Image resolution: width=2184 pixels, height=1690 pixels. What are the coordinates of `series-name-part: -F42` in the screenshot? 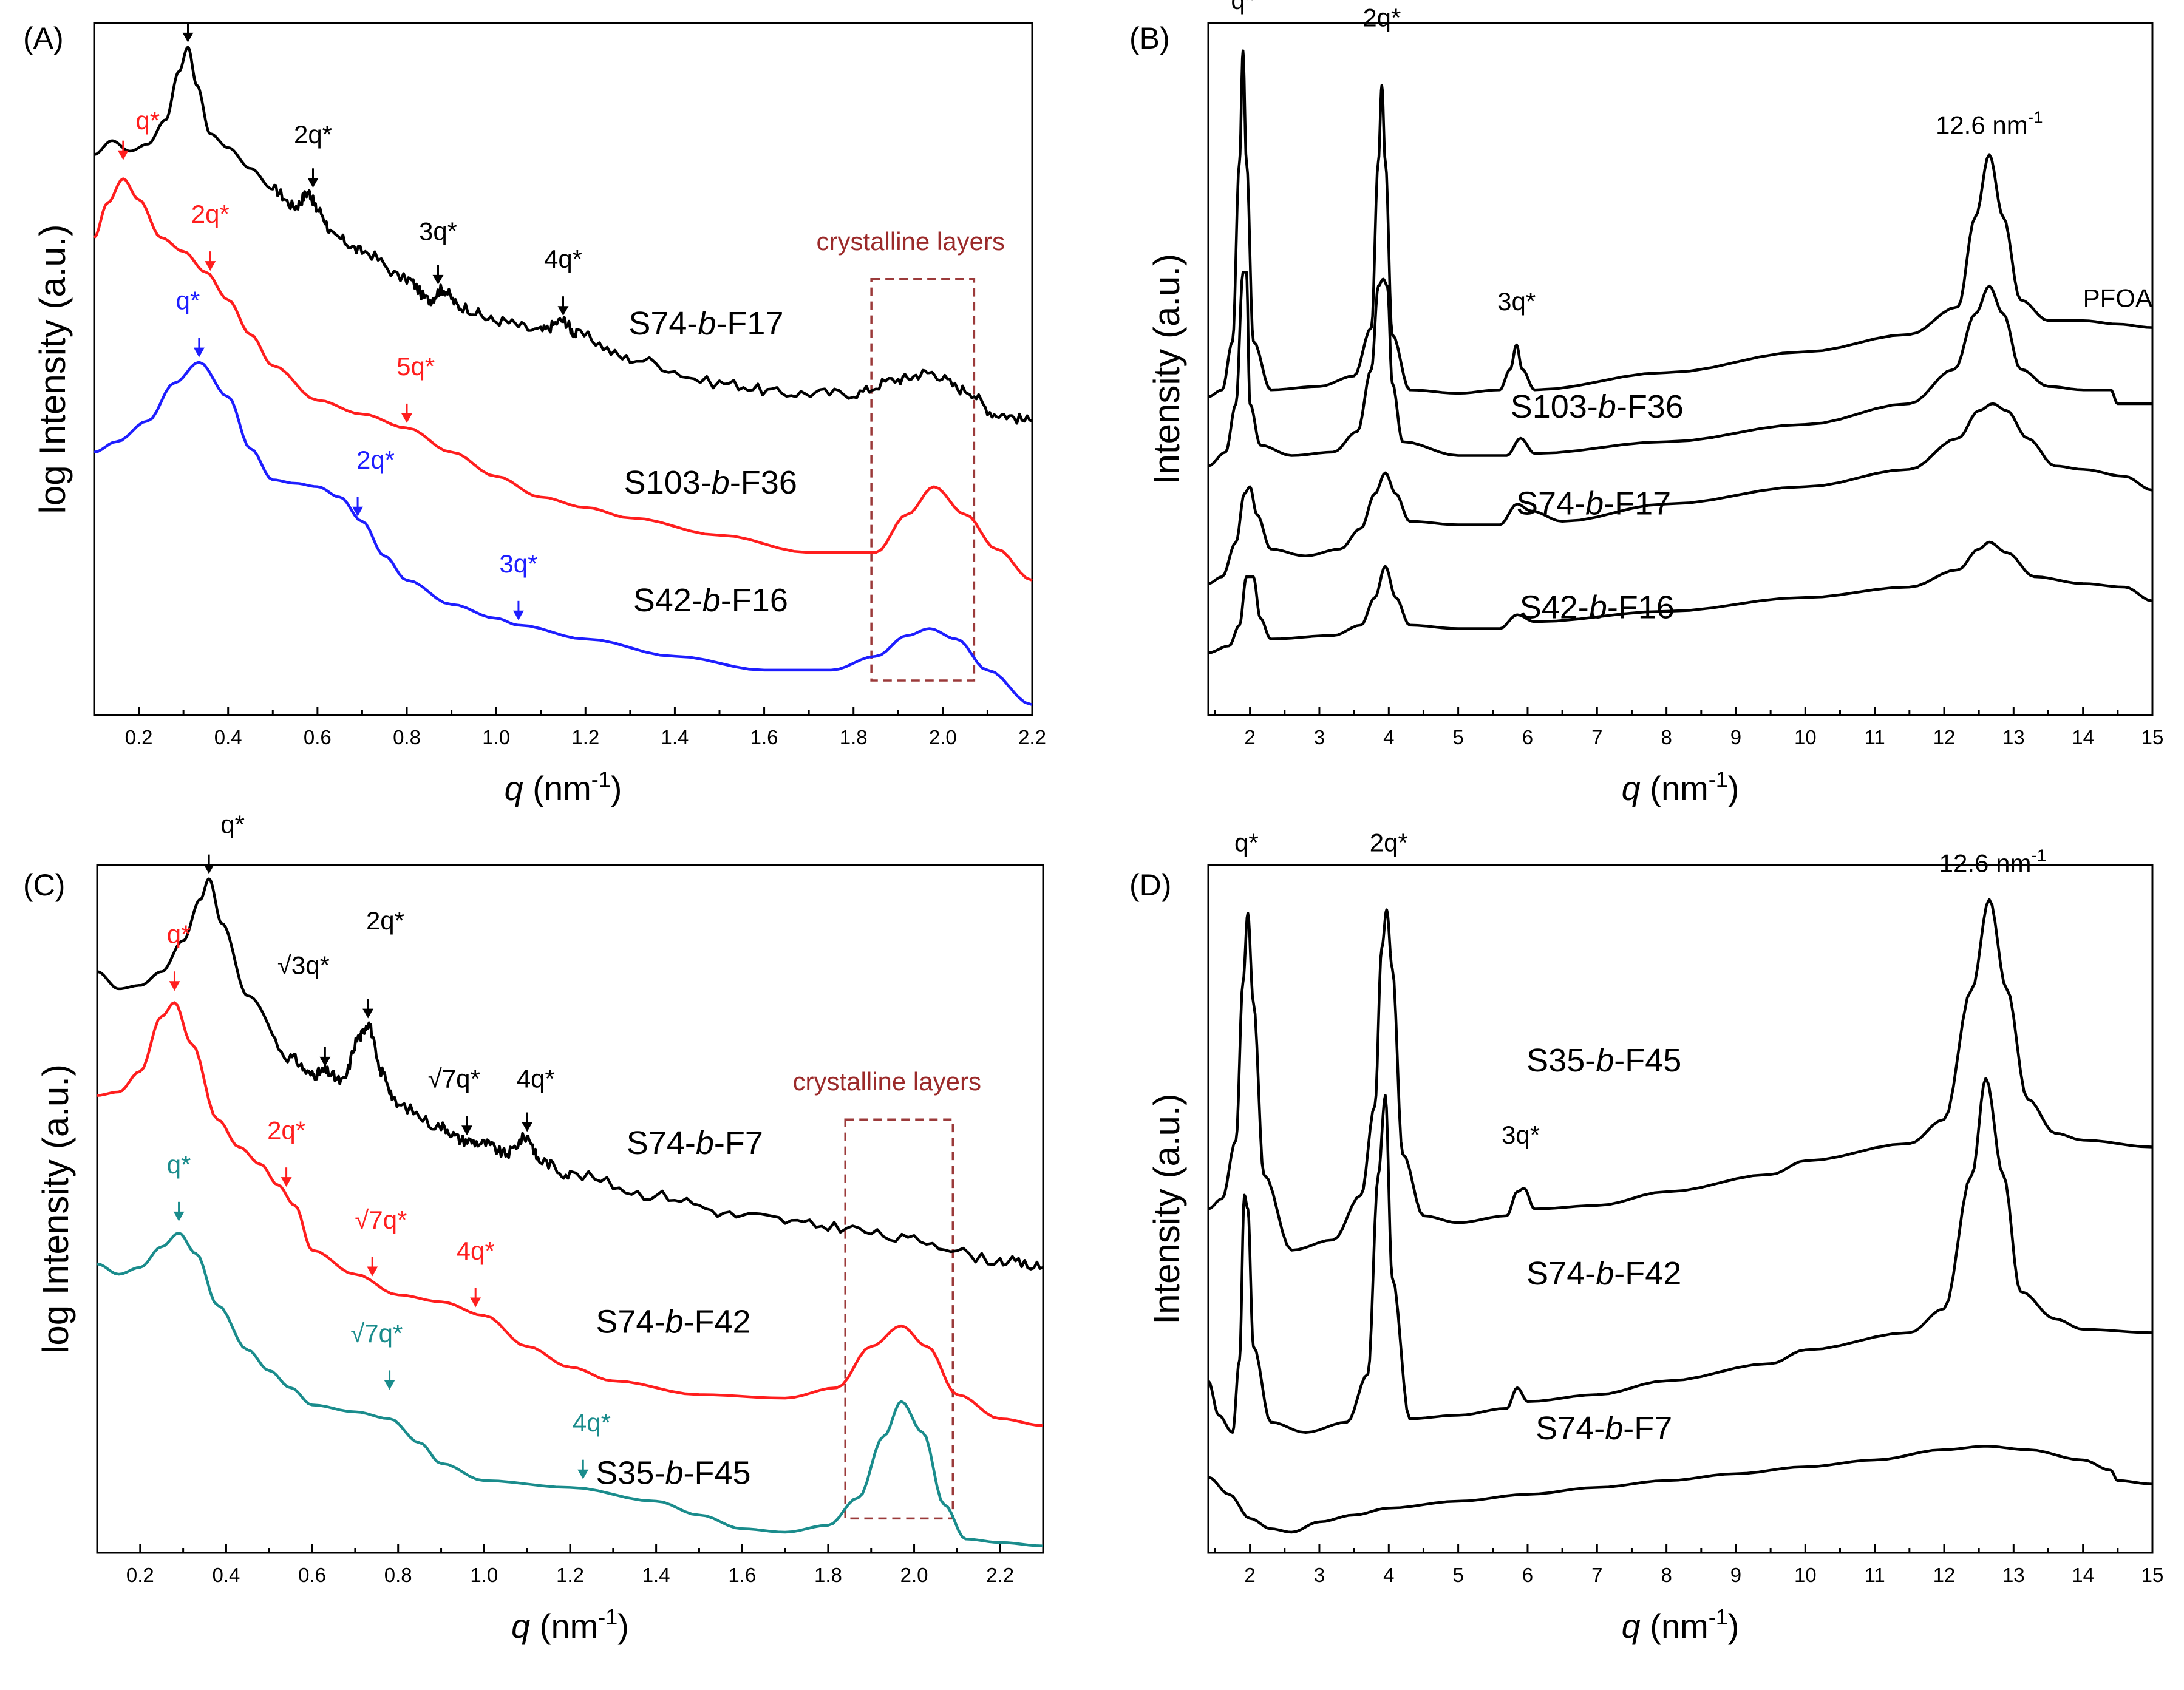 It's located at (717, 1321).